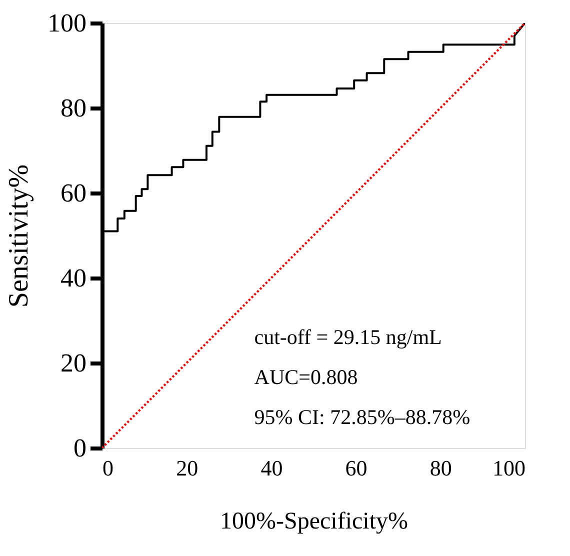 This screenshot has width=570, height=556. Describe the element at coordinates (271, 468) in the screenshot. I see `x-tick-label: 40` at that location.